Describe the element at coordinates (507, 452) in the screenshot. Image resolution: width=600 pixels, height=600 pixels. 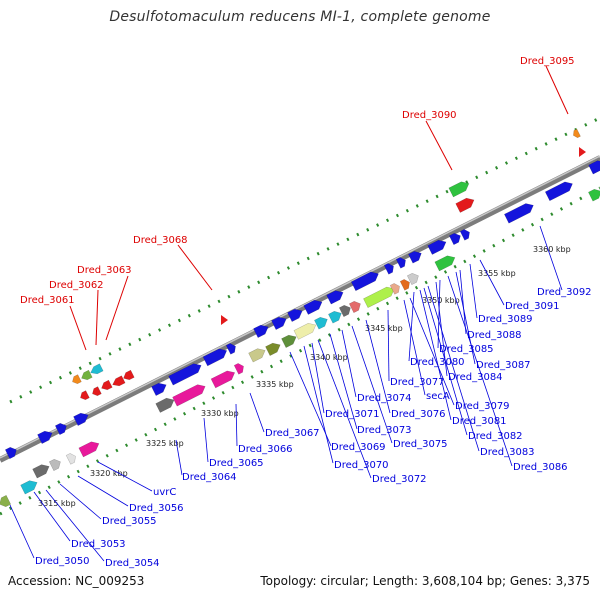
I see `gene-label: Dred_3083` at that location.